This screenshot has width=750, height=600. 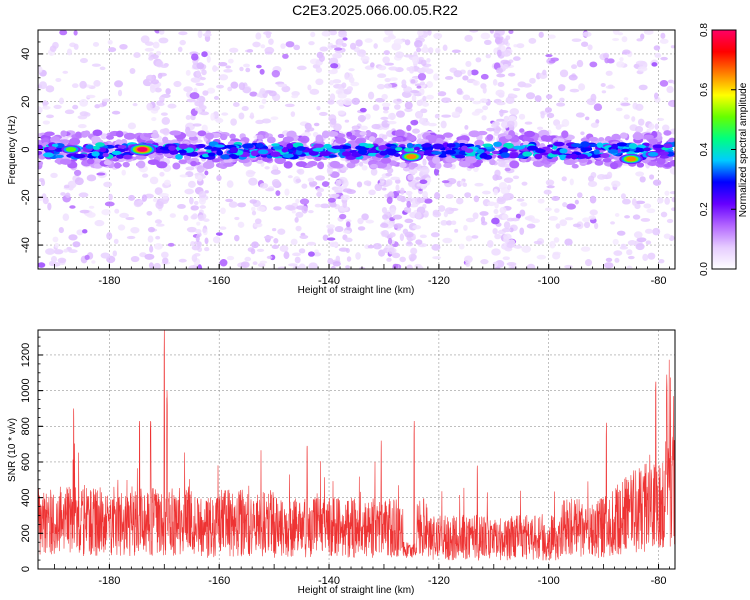 I want to click on spectrogram-x-tick-label: -80, so click(x=659, y=281).